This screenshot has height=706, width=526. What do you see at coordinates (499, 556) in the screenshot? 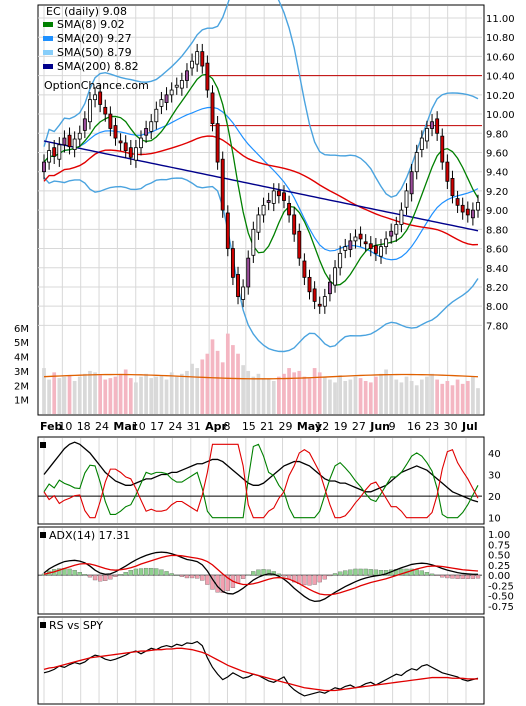
I see `macd-y-tick: 0.50` at bounding box center [499, 556].